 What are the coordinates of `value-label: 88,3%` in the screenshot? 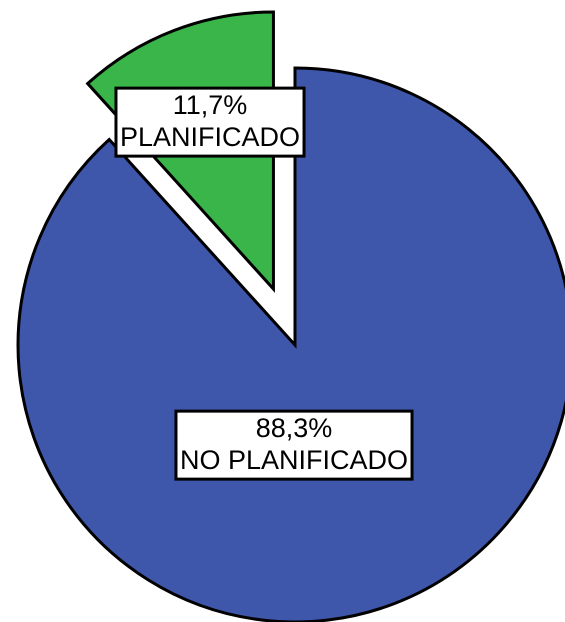 It's located at (294, 428).